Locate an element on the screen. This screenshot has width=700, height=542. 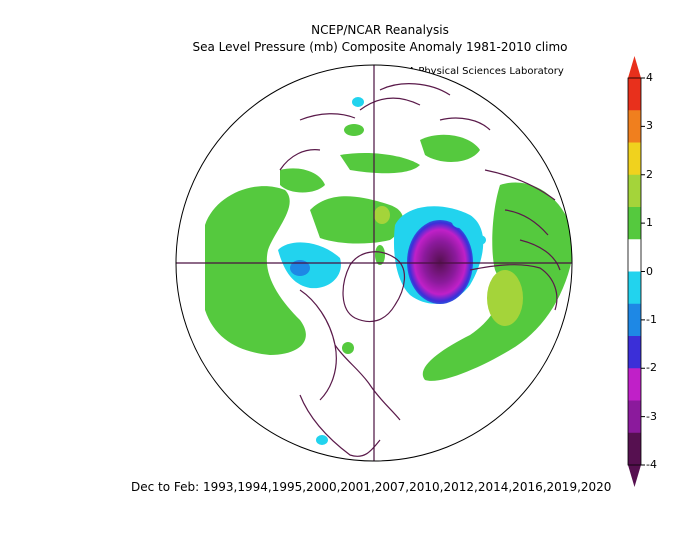
colorbar-min-arrow is located at coordinates (634, 476).